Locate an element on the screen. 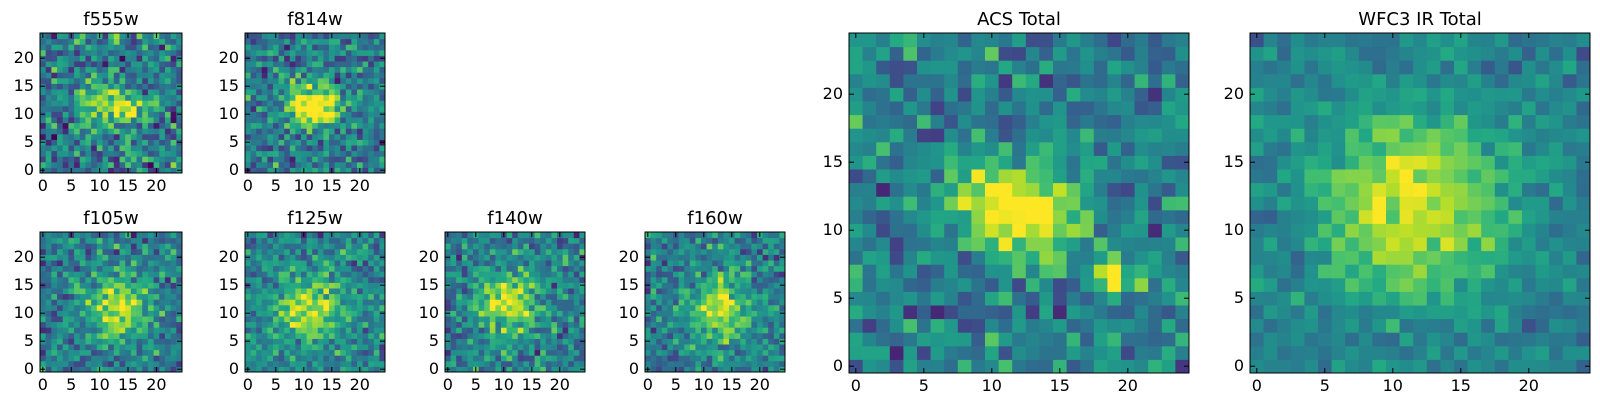 This screenshot has width=1600, height=400. y-tick-label: 20 is located at coordinates (429, 256).